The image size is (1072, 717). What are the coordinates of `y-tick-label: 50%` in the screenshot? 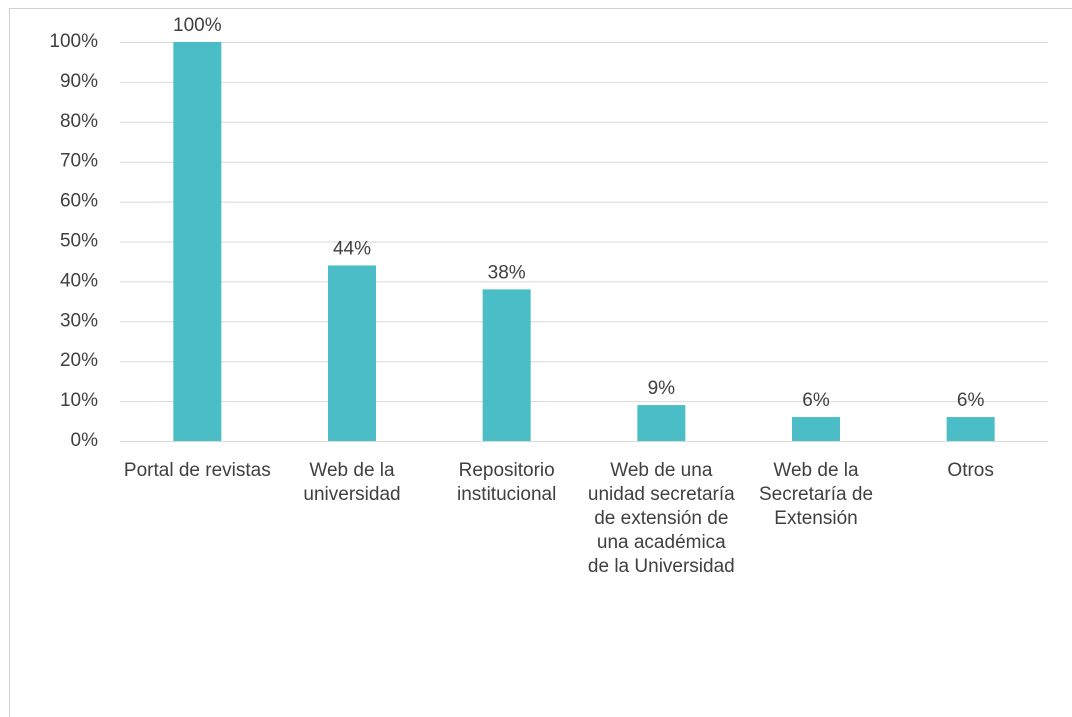 It's located at (79, 241).